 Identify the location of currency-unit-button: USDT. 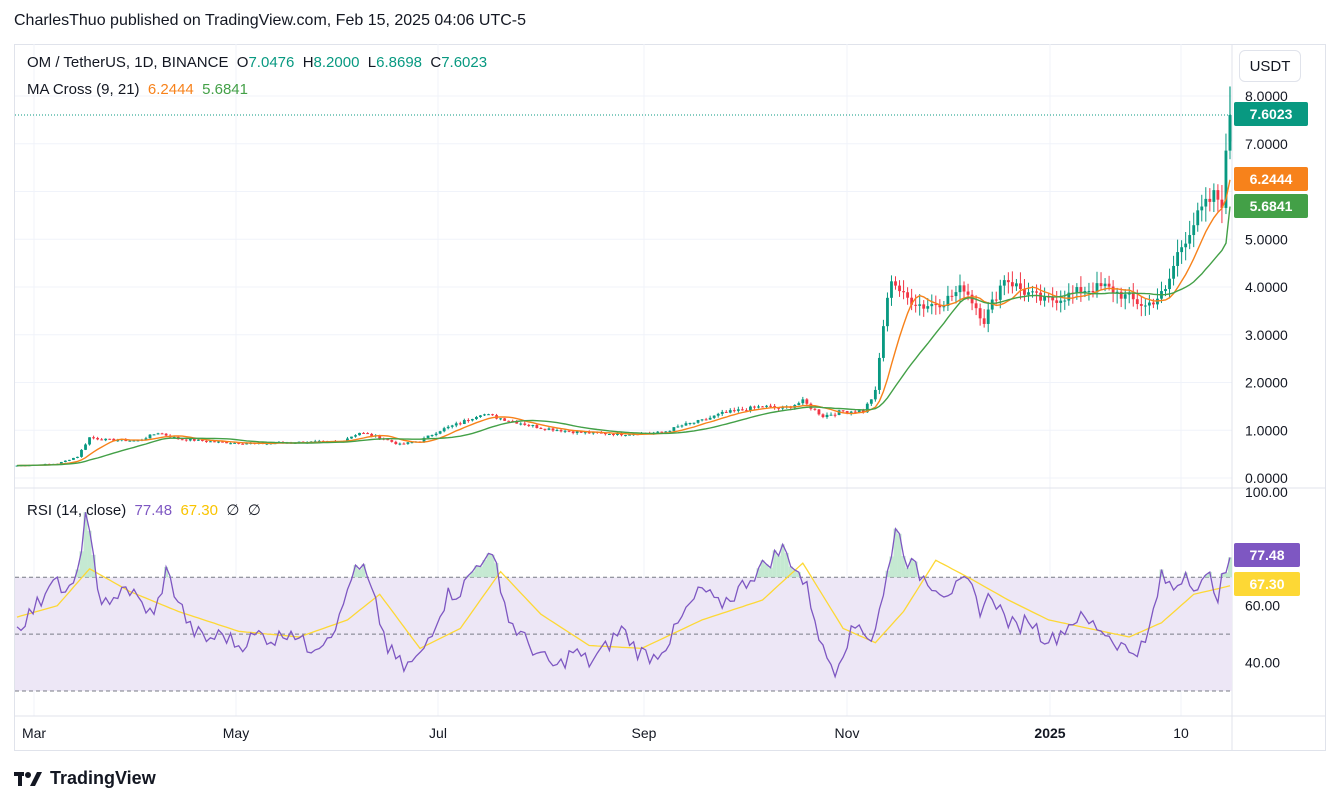
(1270, 66).